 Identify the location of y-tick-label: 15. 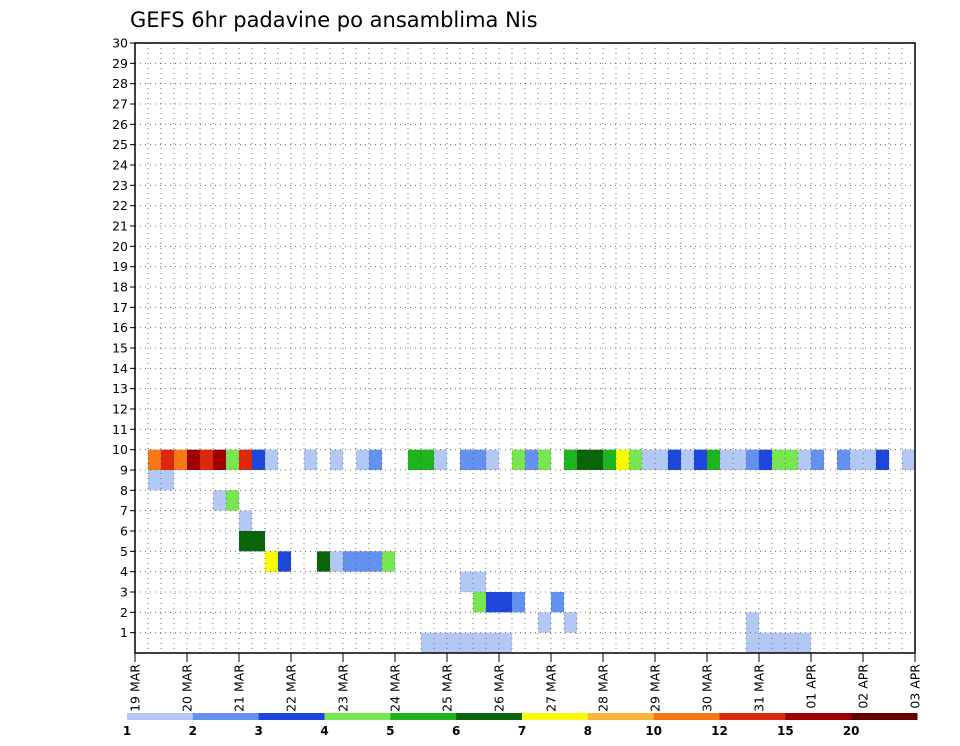
(120, 348).